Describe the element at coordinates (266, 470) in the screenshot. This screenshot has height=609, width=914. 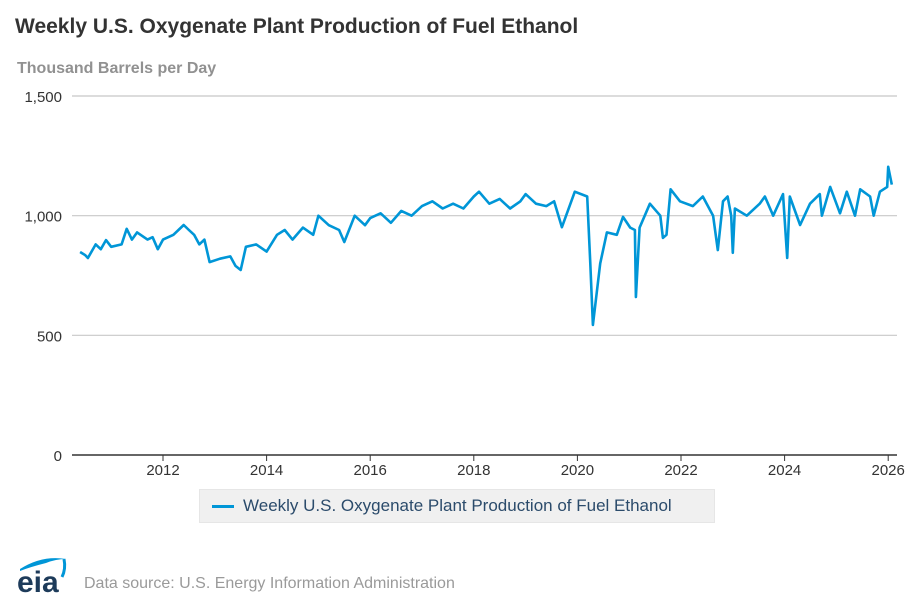
I see `x-tick-label: 2014` at that location.